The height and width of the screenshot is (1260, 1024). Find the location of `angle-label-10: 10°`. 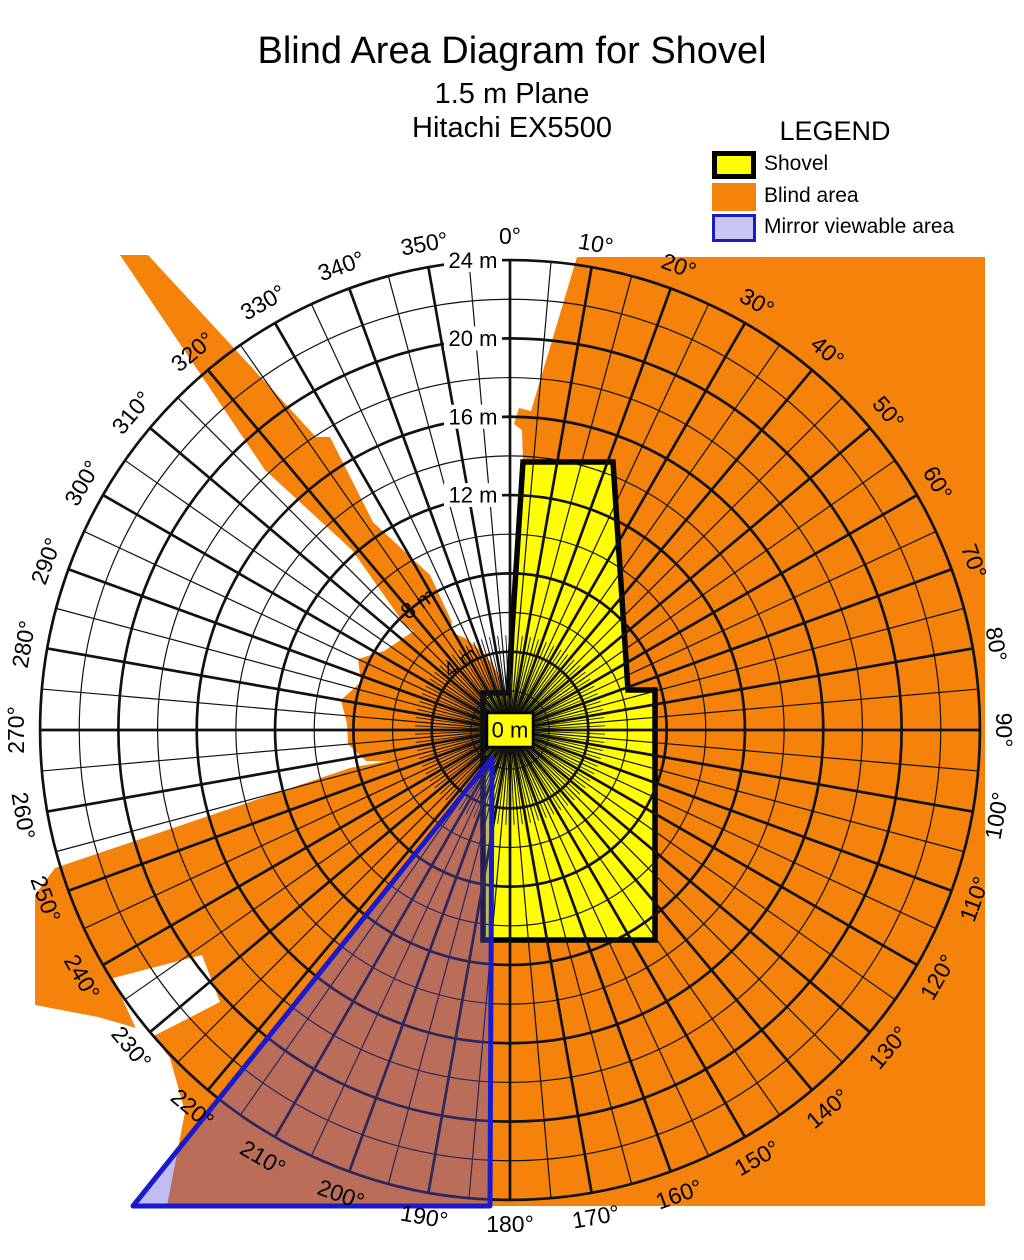

angle-label-10: 10° is located at coordinates (595, 244).